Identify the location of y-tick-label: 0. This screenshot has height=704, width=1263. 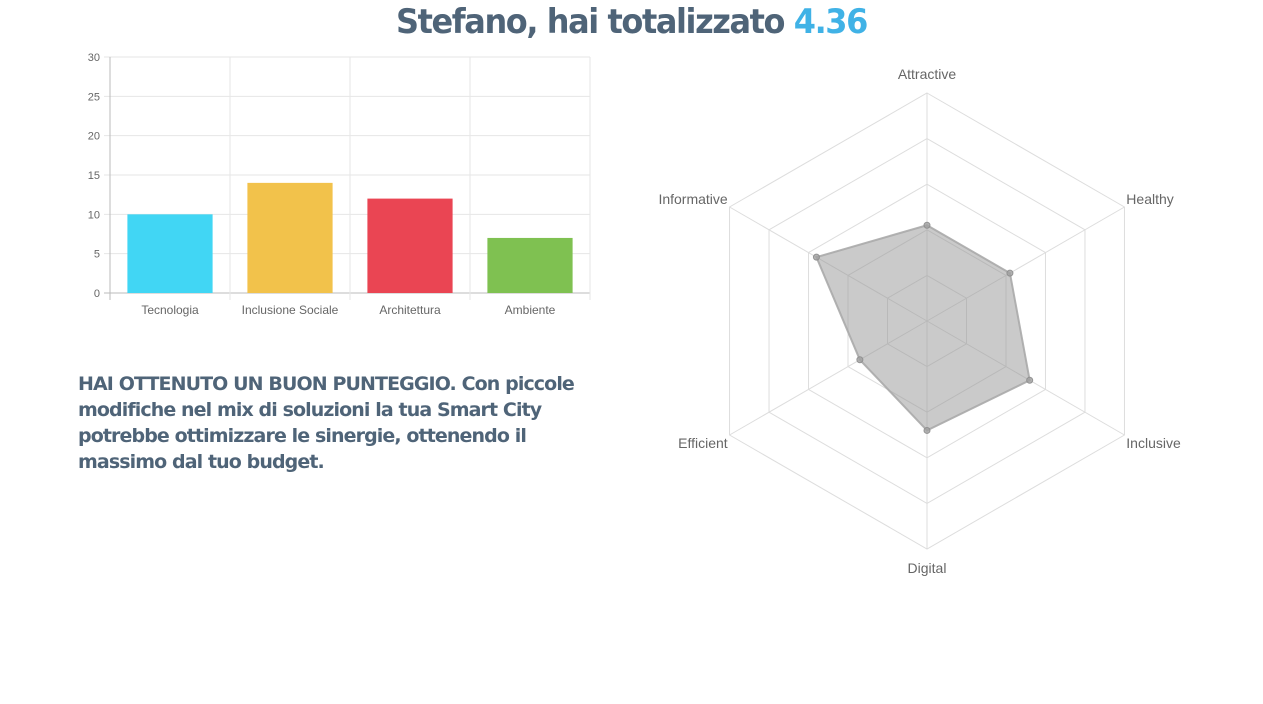
(97, 294).